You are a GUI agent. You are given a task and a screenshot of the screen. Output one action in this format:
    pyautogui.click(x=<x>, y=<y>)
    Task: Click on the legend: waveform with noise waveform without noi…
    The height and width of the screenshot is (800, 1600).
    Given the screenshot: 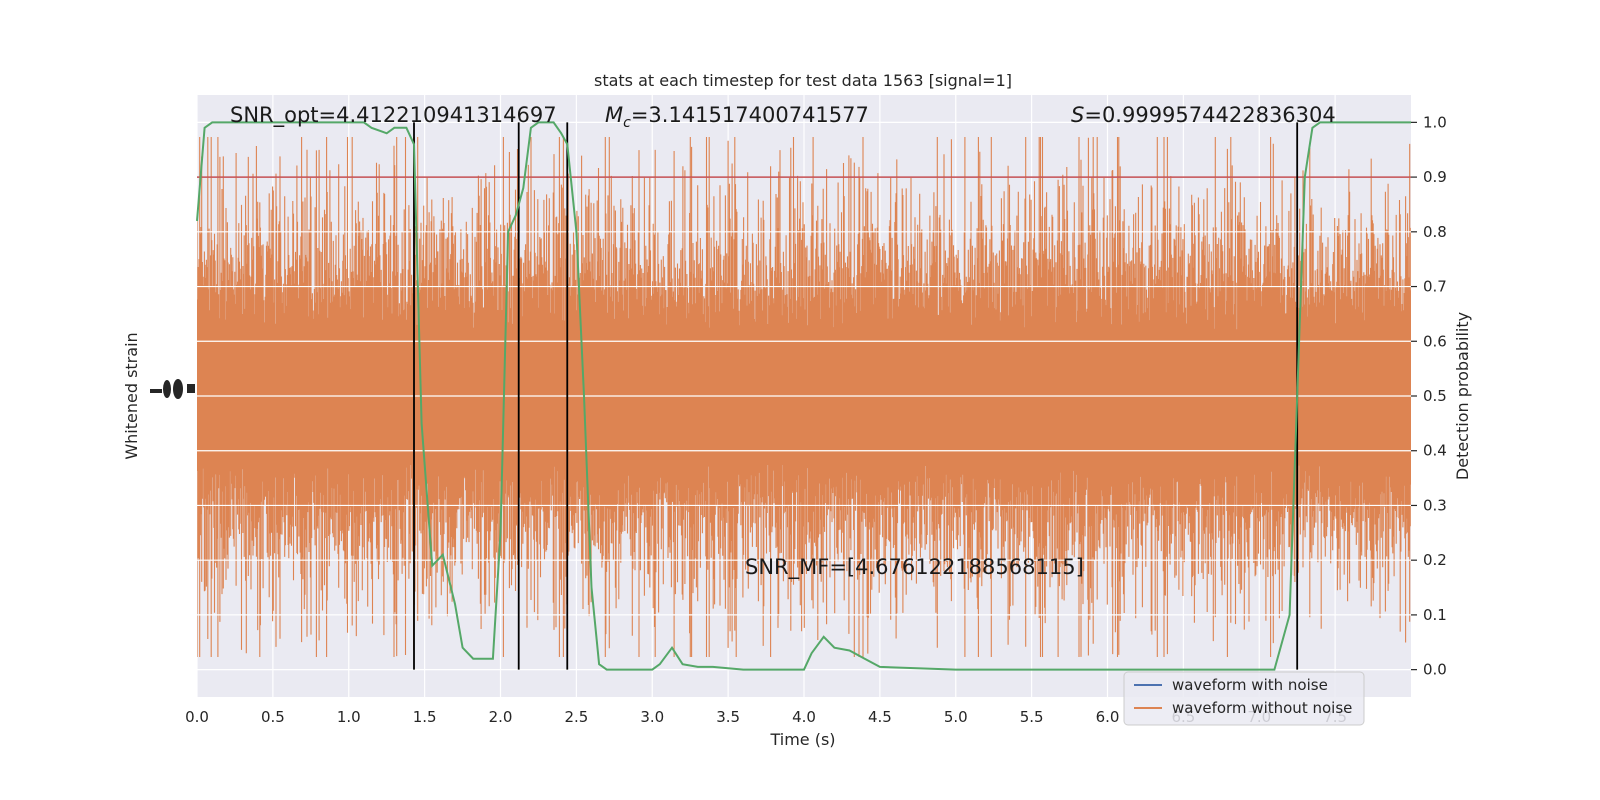 What is the action you would take?
    pyautogui.click(x=1244, y=698)
    